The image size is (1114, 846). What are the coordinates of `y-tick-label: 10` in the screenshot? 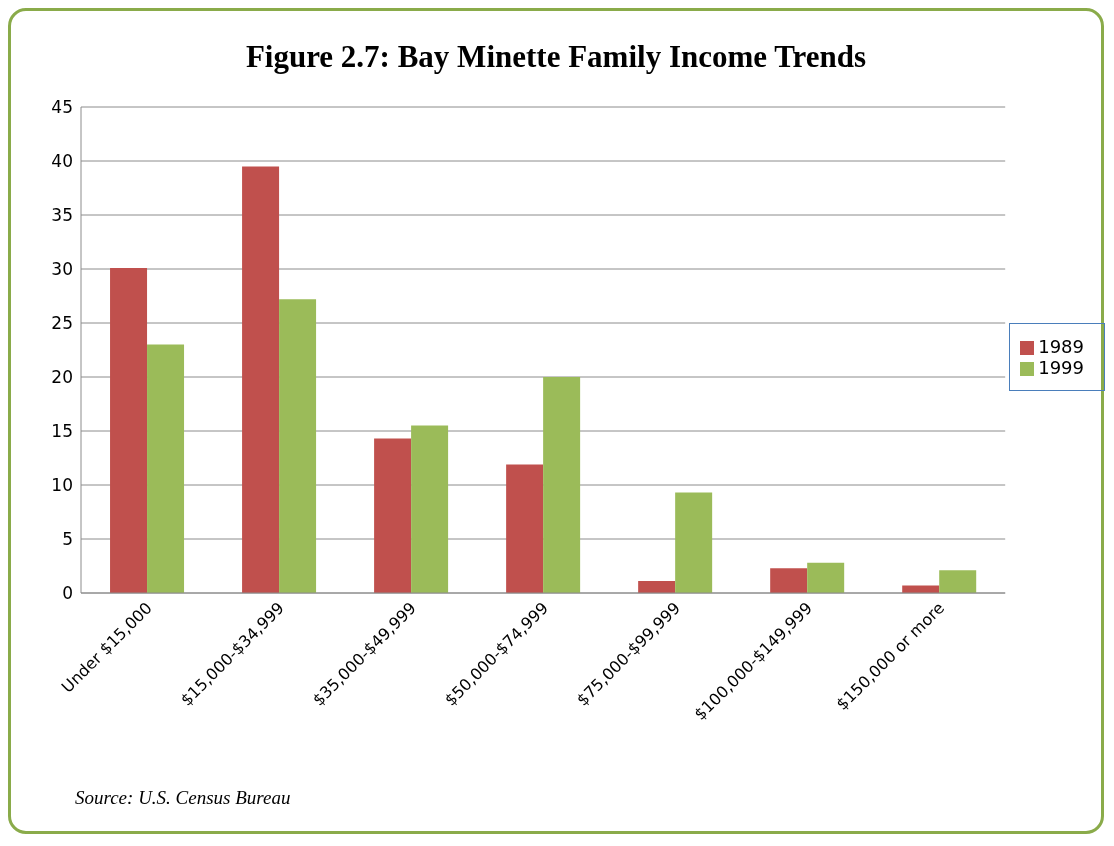 It's located at (62, 485).